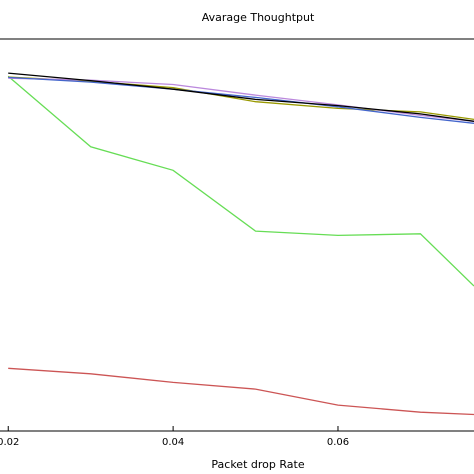 This screenshot has width=474, height=474. I want to click on x-tick-label: 0.02, so click(9, 442).